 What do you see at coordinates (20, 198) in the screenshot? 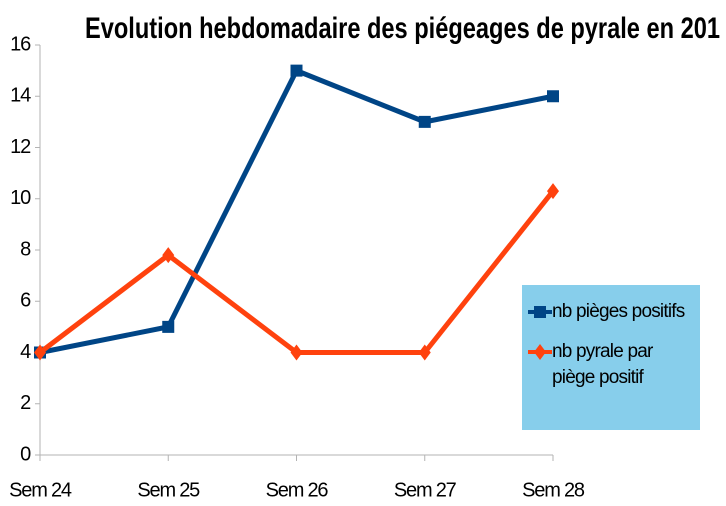
I see `y-tick-label: 10` at bounding box center [20, 198].